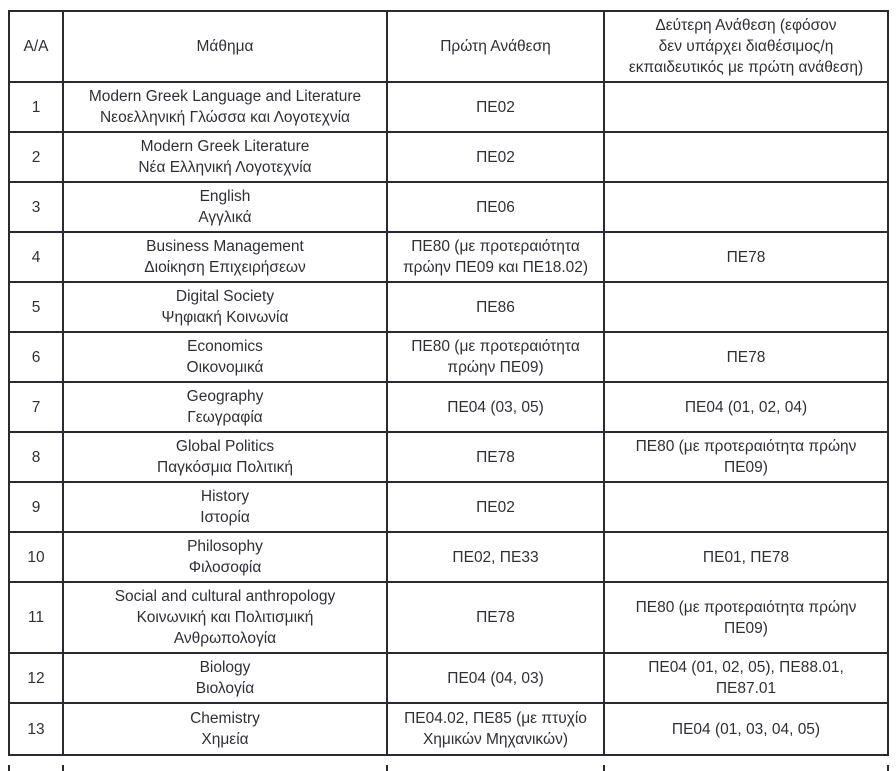  What do you see at coordinates (494, 768) in the screenshot?
I see `partial-first-assignment-cell` at bounding box center [494, 768].